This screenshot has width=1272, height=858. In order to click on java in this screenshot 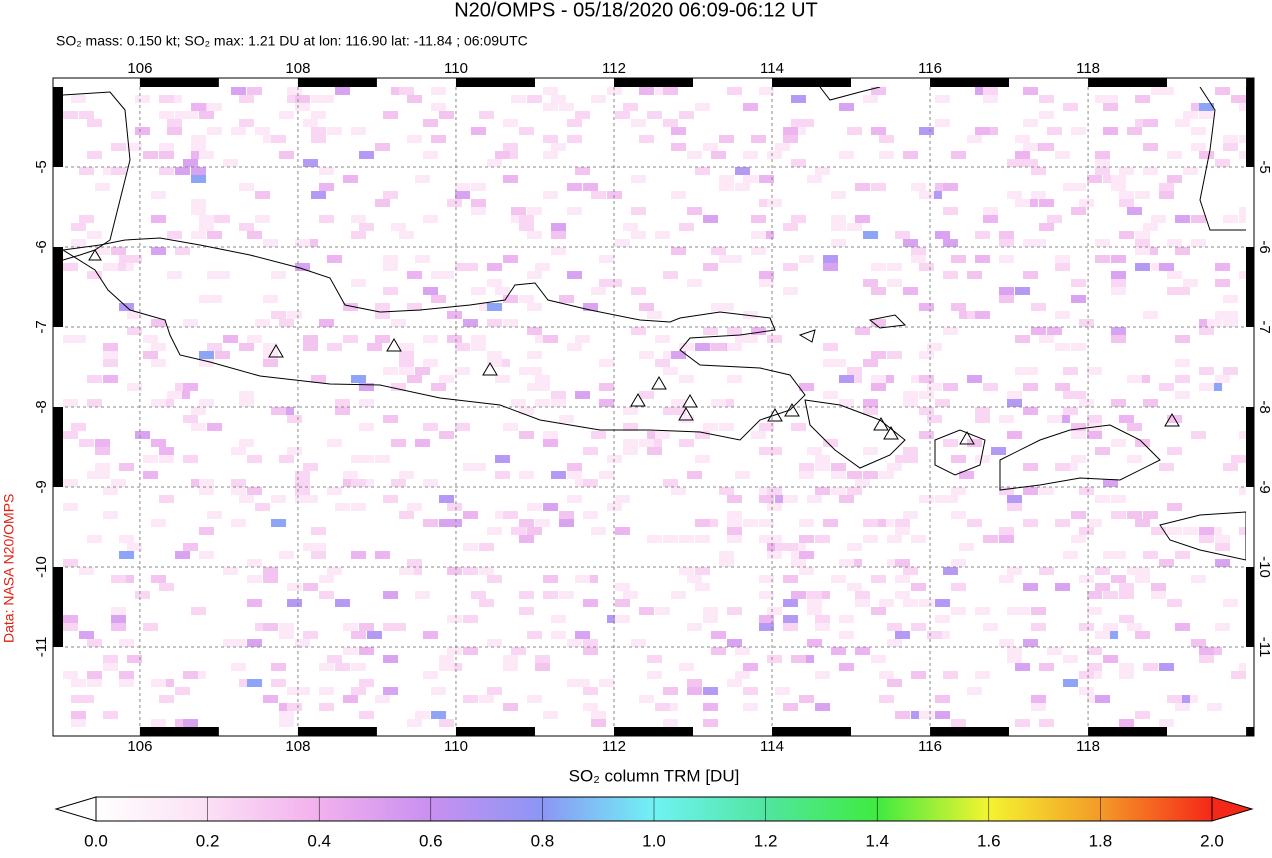, I will do `click(434, 339)`.